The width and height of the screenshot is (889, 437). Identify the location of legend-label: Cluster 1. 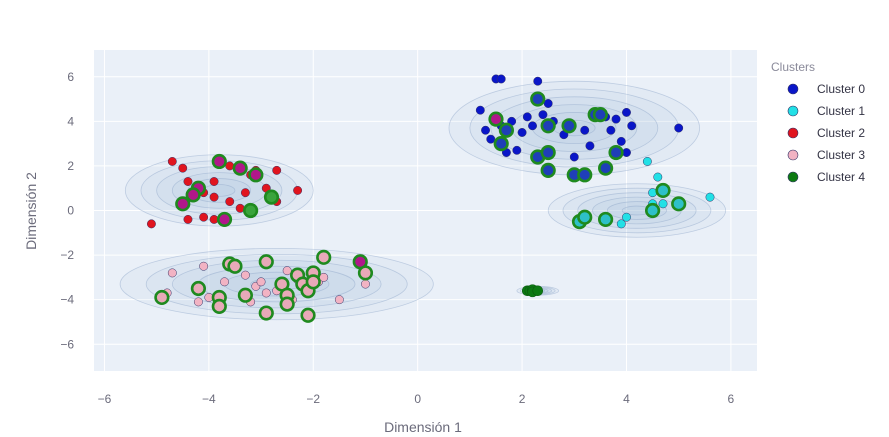
(841, 111).